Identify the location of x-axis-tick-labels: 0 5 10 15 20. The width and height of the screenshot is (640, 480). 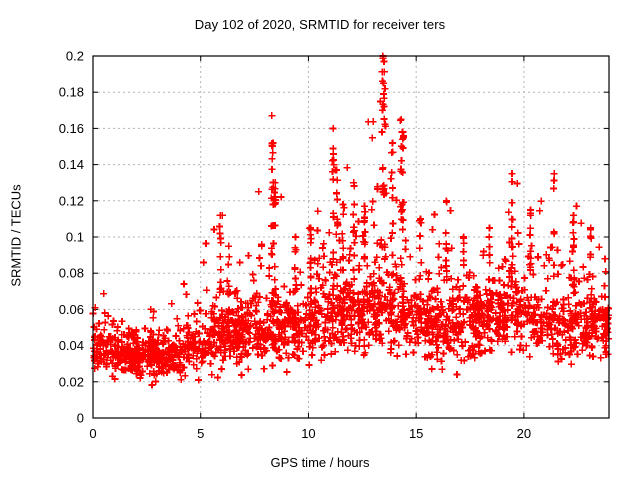
(310, 433).